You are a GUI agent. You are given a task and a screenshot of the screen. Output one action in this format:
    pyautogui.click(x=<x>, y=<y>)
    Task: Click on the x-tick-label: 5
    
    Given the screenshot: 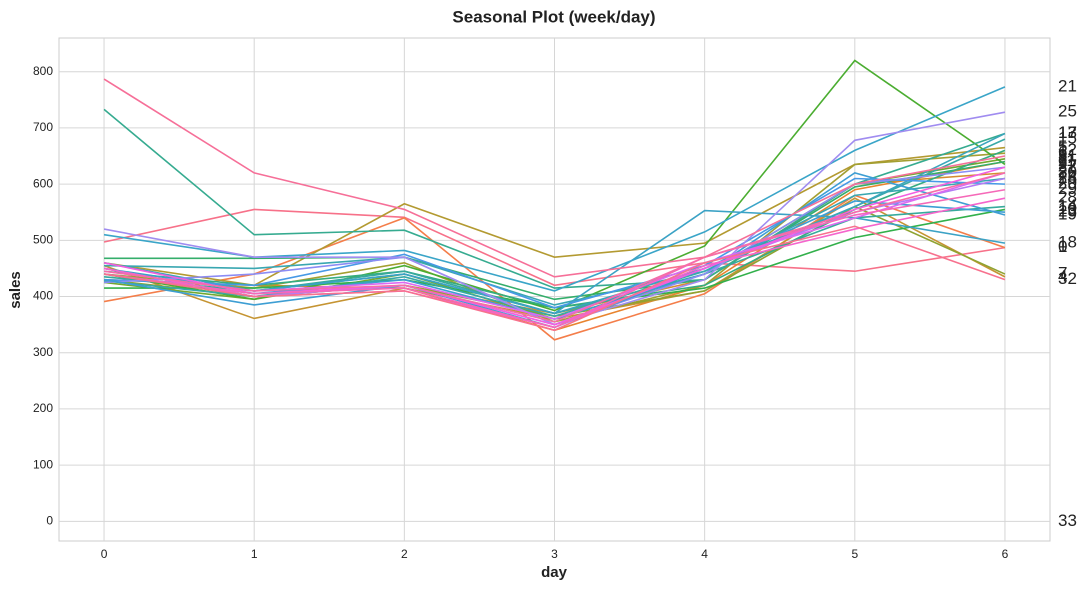 What is the action you would take?
    pyautogui.click(x=854, y=554)
    